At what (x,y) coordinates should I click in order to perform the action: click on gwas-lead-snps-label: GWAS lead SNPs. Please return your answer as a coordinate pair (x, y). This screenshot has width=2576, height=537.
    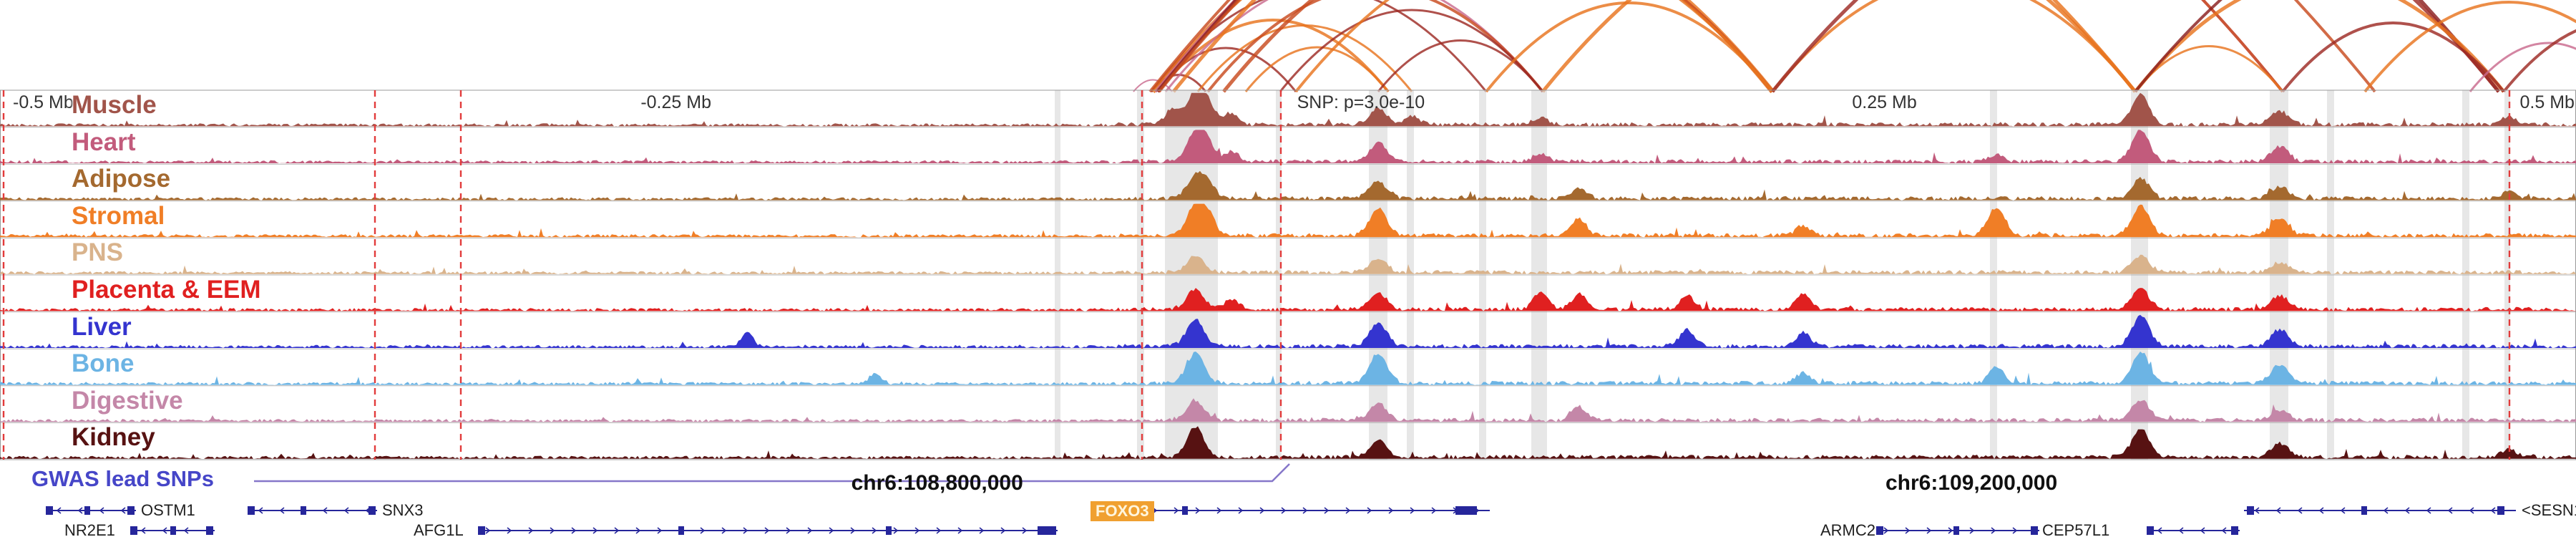
    Looking at the image, I should click on (122, 478).